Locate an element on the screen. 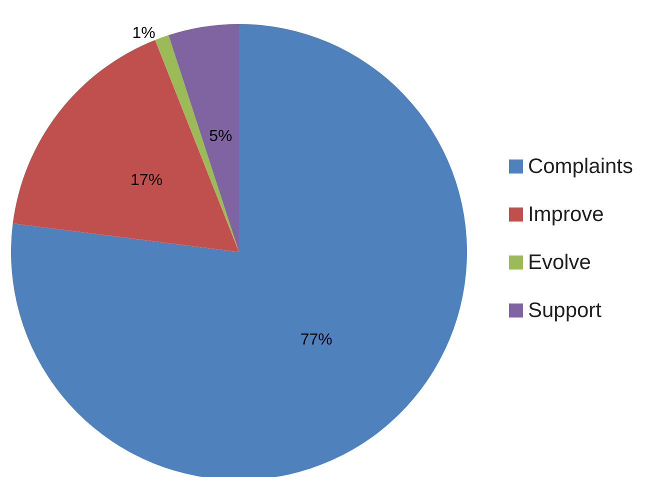 The image size is (650, 477). legend-label: Complaints is located at coordinates (581, 166).